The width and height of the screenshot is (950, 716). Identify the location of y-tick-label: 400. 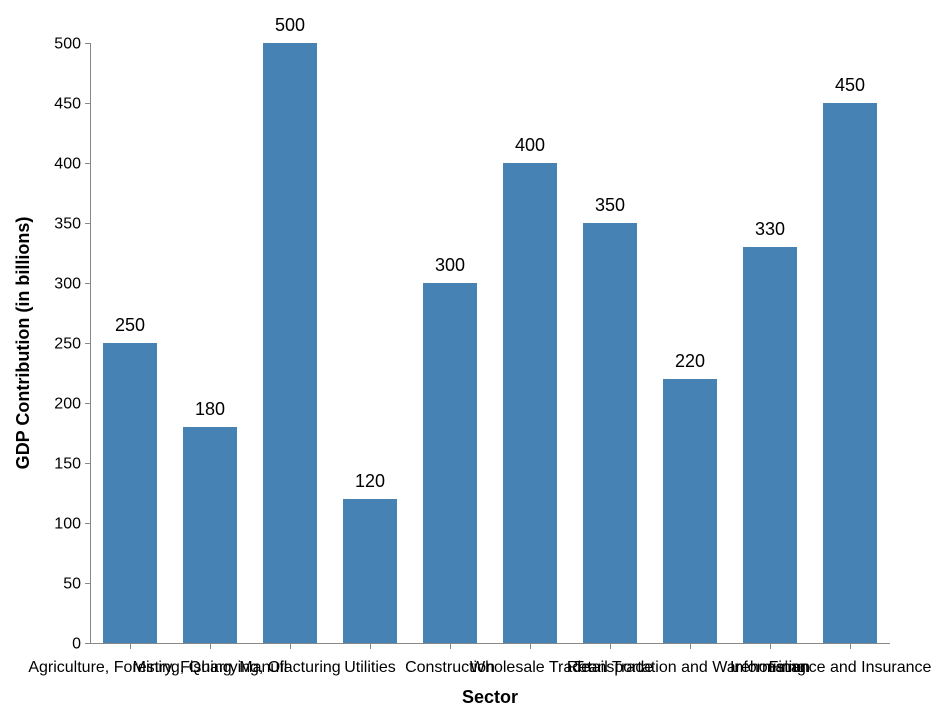
(67, 164).